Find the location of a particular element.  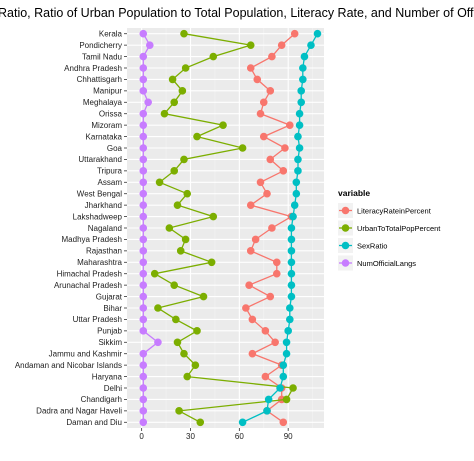

y-tick-label: Manipur is located at coordinates (107, 91).